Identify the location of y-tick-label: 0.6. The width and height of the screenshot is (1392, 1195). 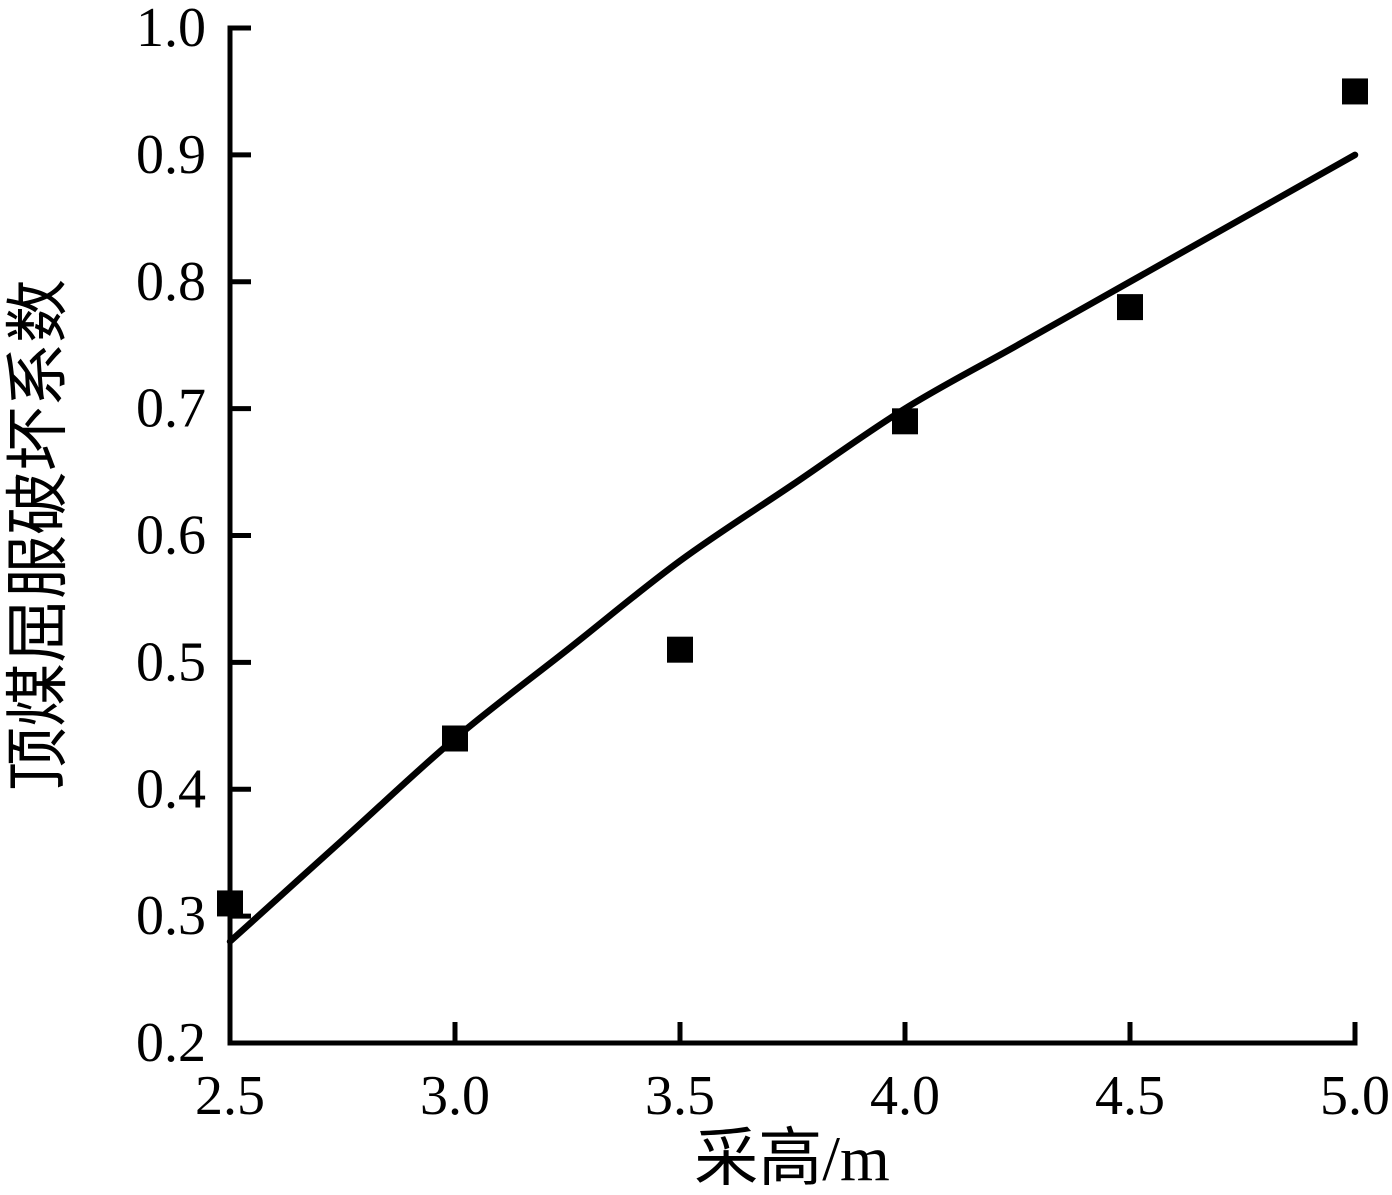
(171, 536).